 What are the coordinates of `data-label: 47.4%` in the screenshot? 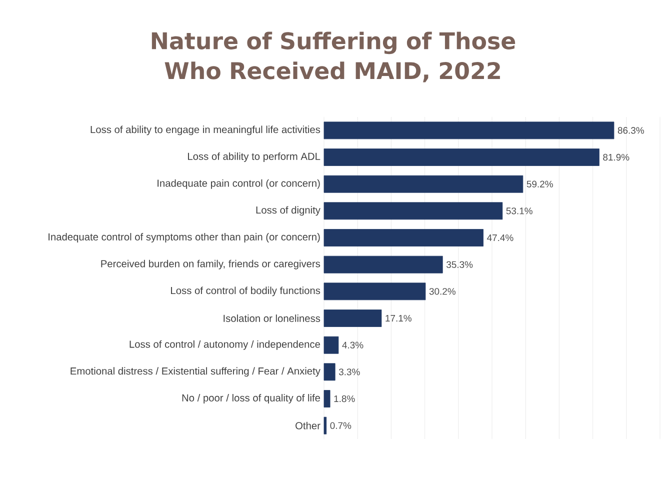 It's located at (500, 238).